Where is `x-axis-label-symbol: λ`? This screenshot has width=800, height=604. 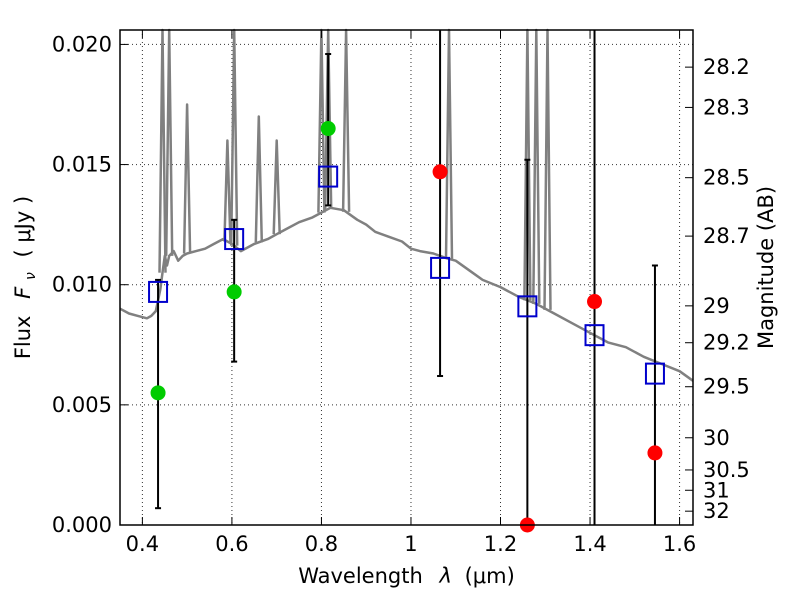 x-axis-label-symbol: λ is located at coordinates (444, 576).